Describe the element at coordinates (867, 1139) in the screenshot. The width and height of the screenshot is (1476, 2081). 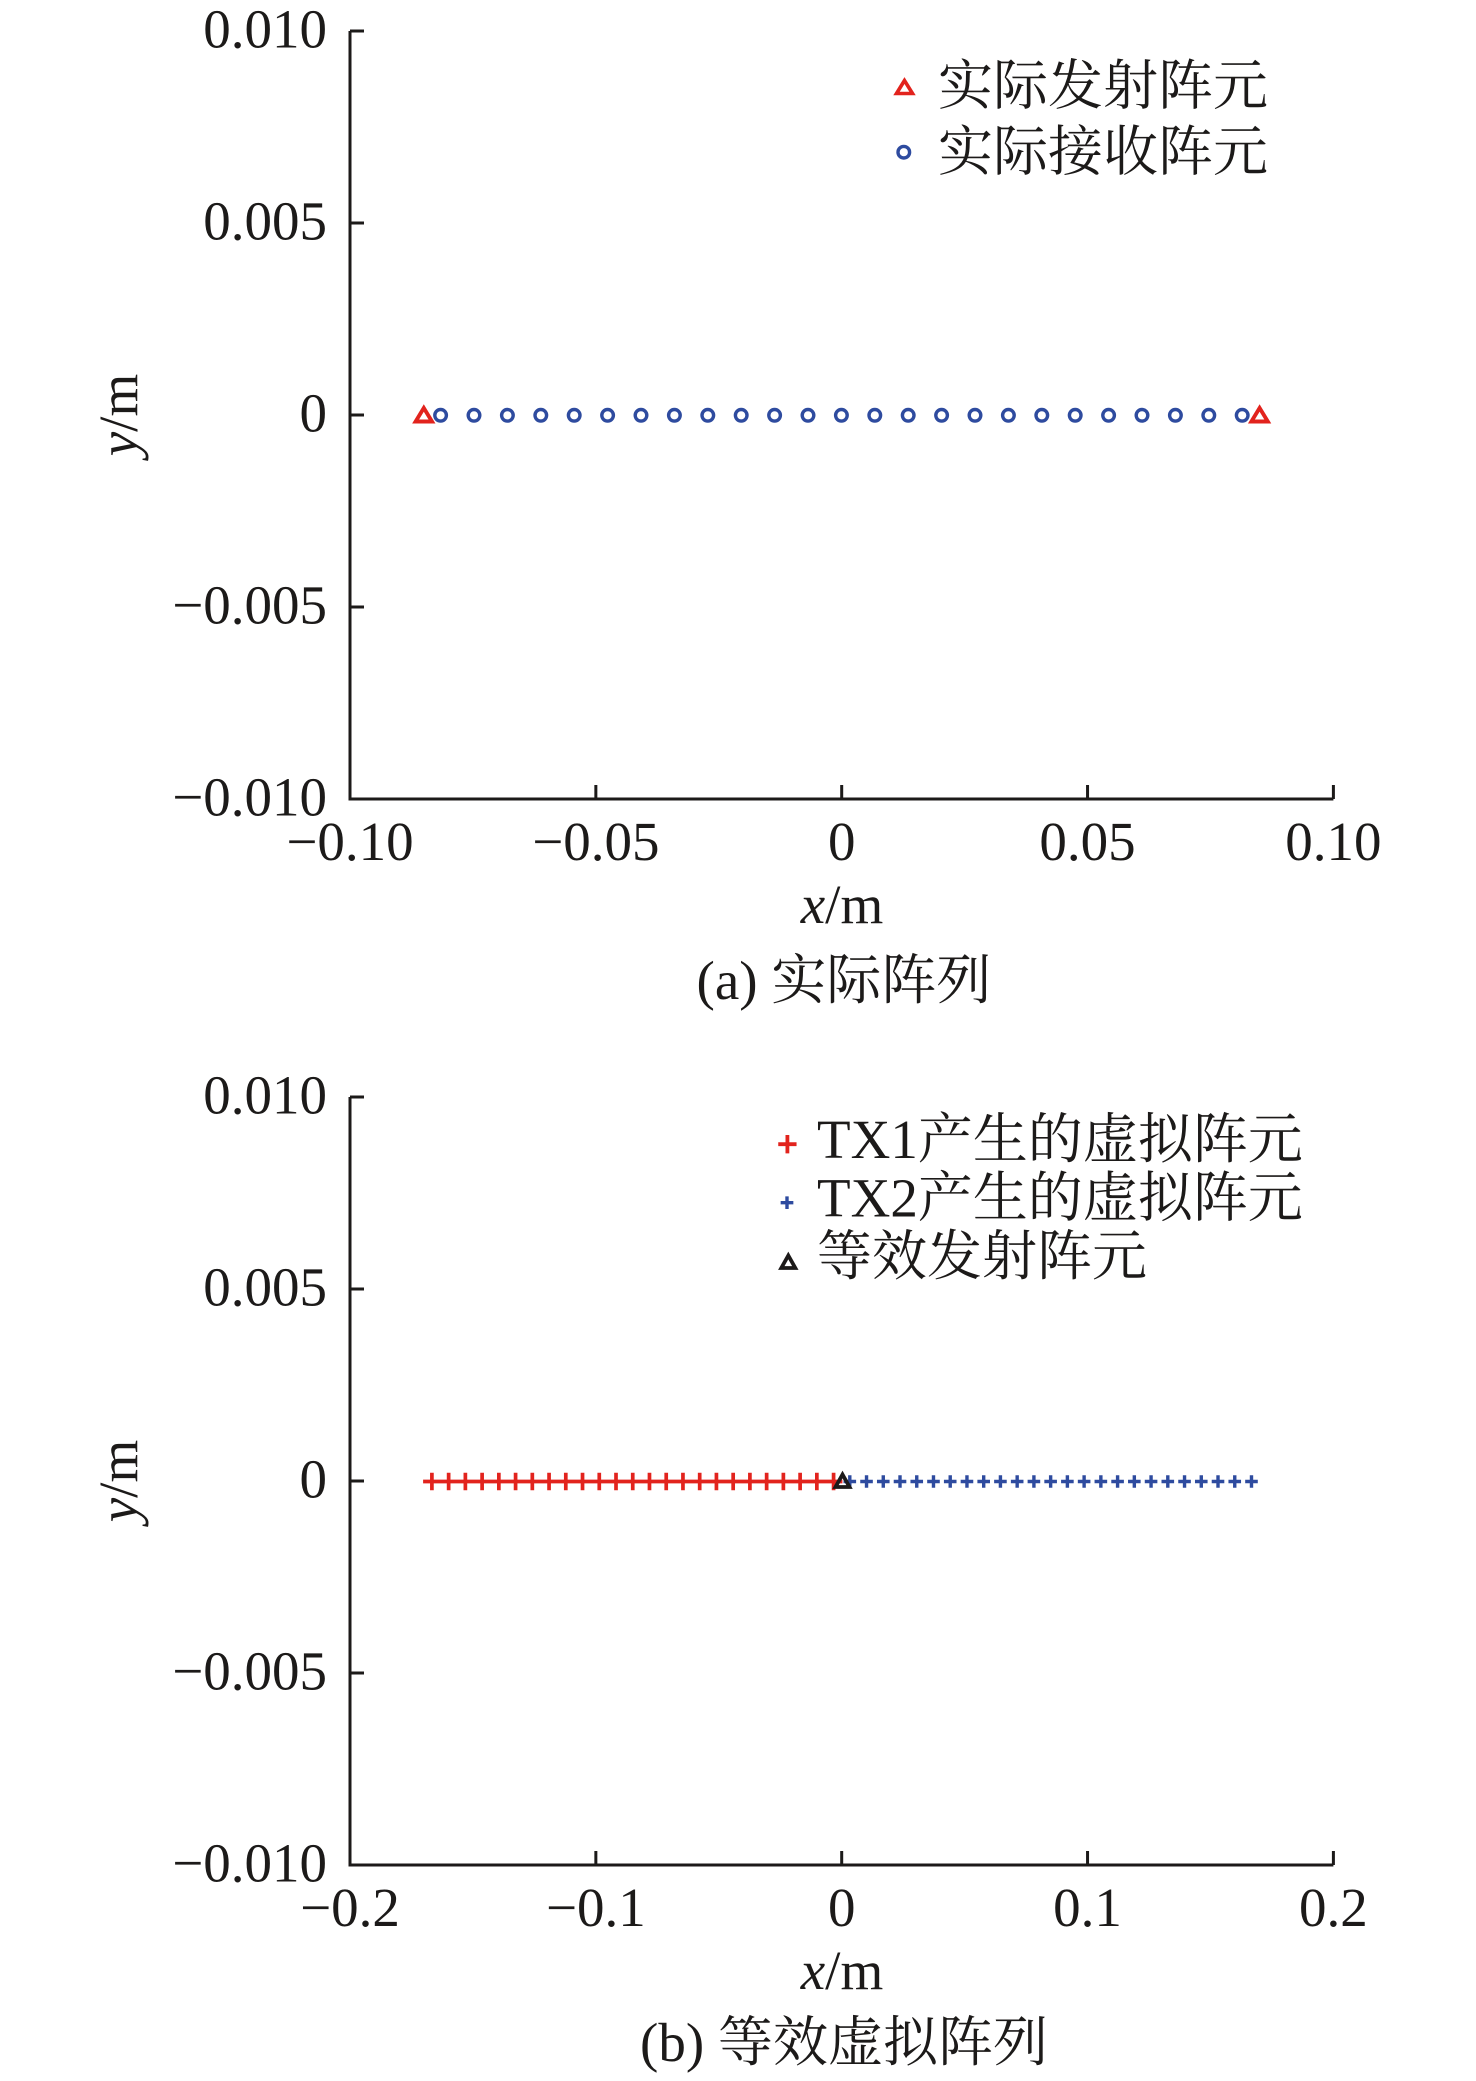
I see `svg-text: TX1` at that location.